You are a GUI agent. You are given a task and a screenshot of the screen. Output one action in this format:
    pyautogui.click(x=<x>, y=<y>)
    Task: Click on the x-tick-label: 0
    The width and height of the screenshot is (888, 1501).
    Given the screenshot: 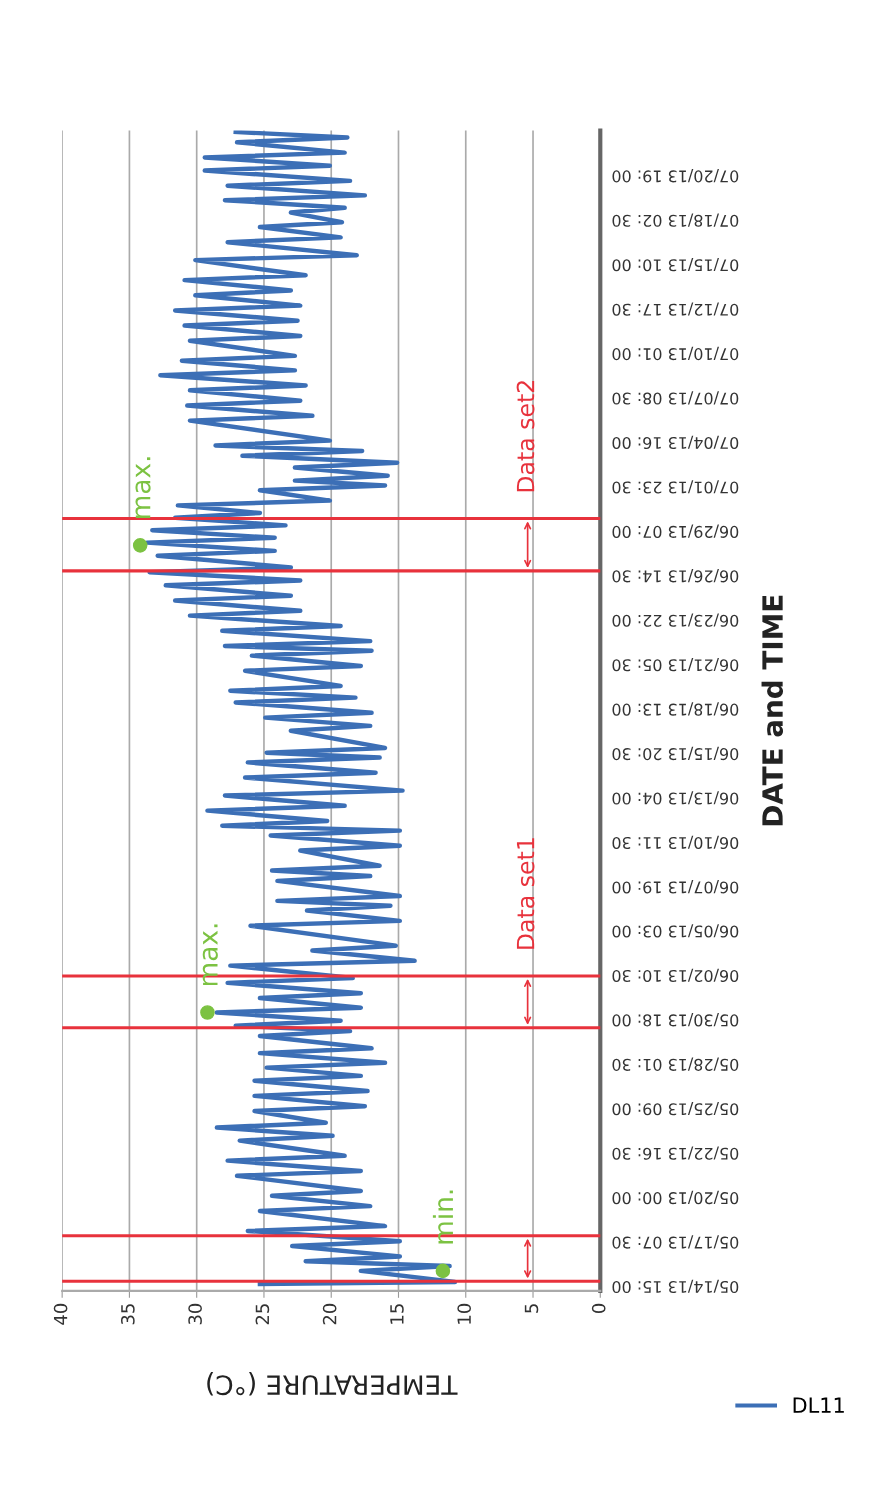 What is the action you would take?
    pyautogui.click(x=598, y=1308)
    